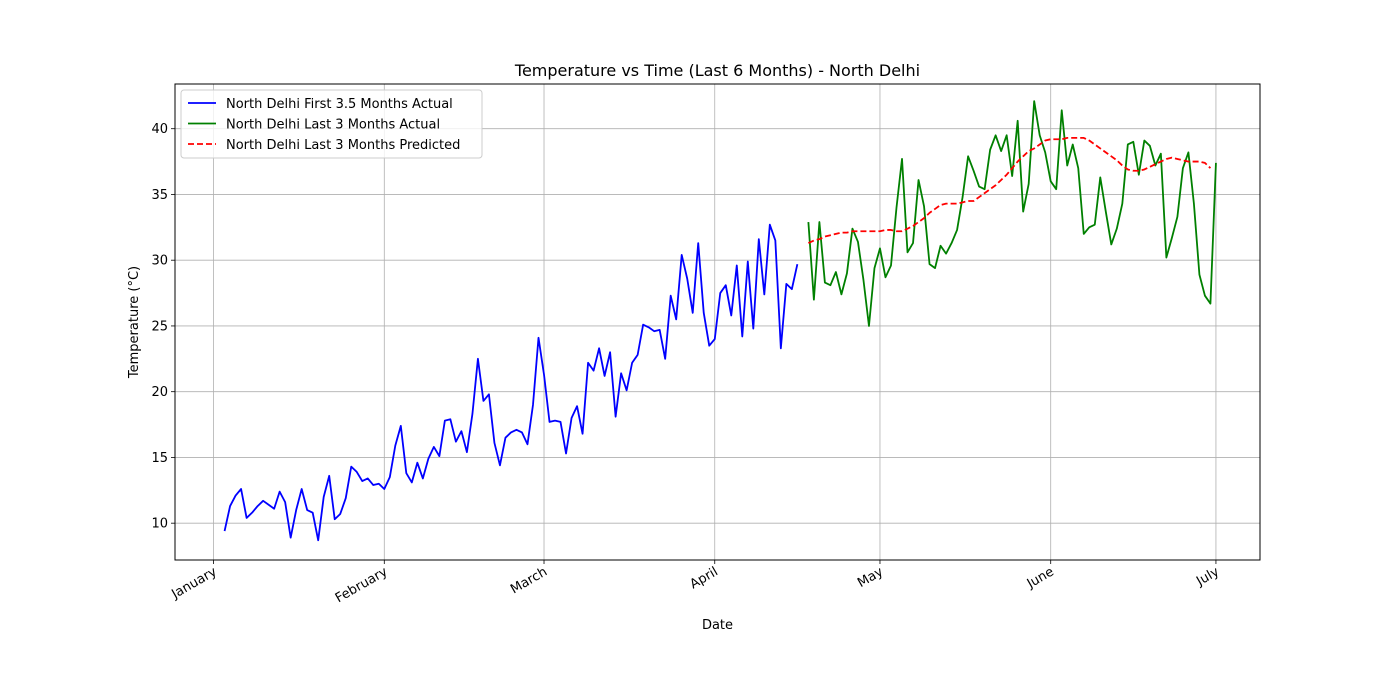  I want to click on y-tick-label: 25, so click(159, 326).